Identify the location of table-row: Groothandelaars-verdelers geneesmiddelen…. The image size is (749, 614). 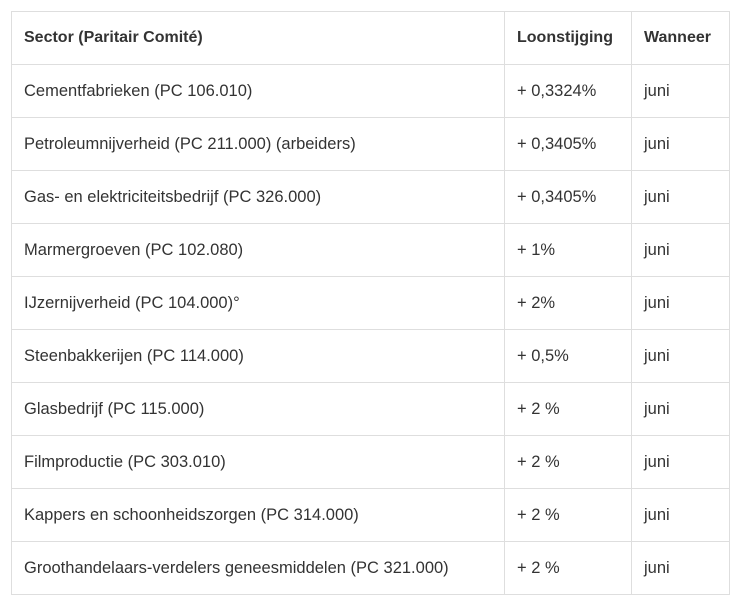
(370, 568).